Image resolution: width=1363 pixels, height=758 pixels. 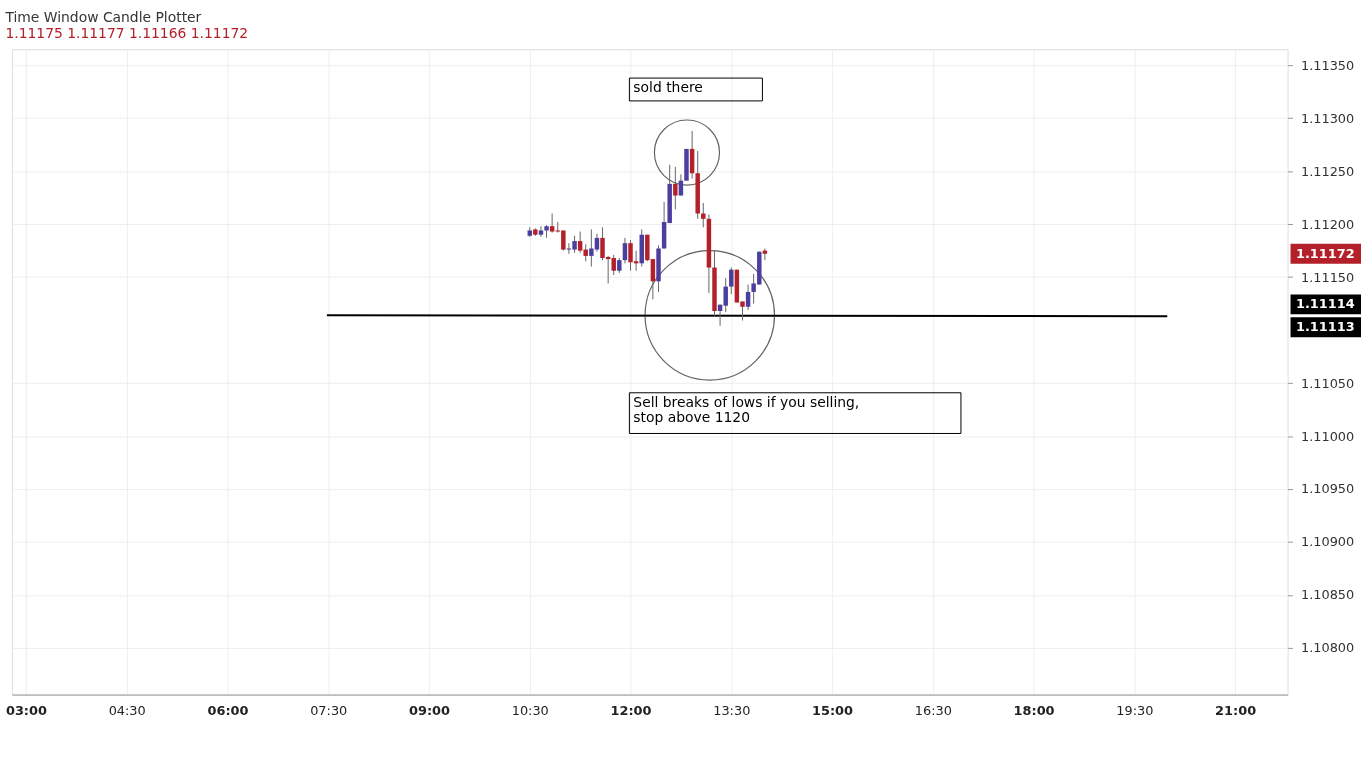 What do you see at coordinates (1327, 118) in the screenshot?
I see `y-tick-label: 1.11300` at bounding box center [1327, 118].